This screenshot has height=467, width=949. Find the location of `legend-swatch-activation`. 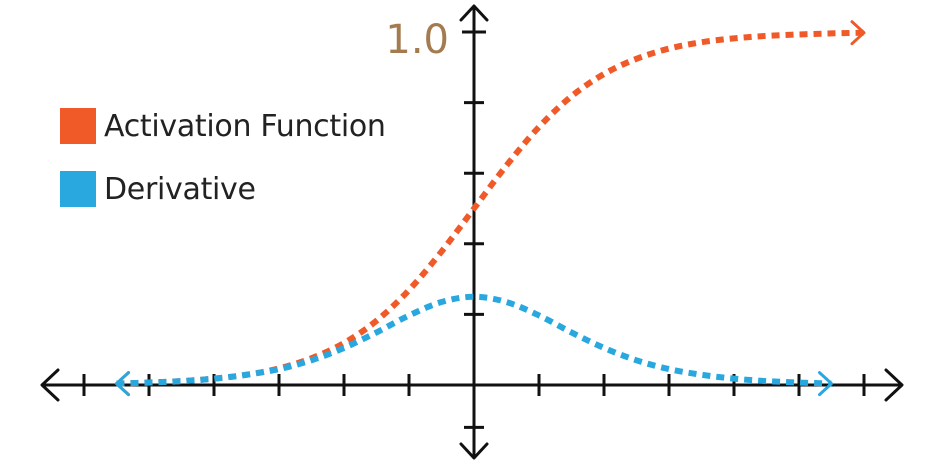

legend-swatch-activation is located at coordinates (78, 126).